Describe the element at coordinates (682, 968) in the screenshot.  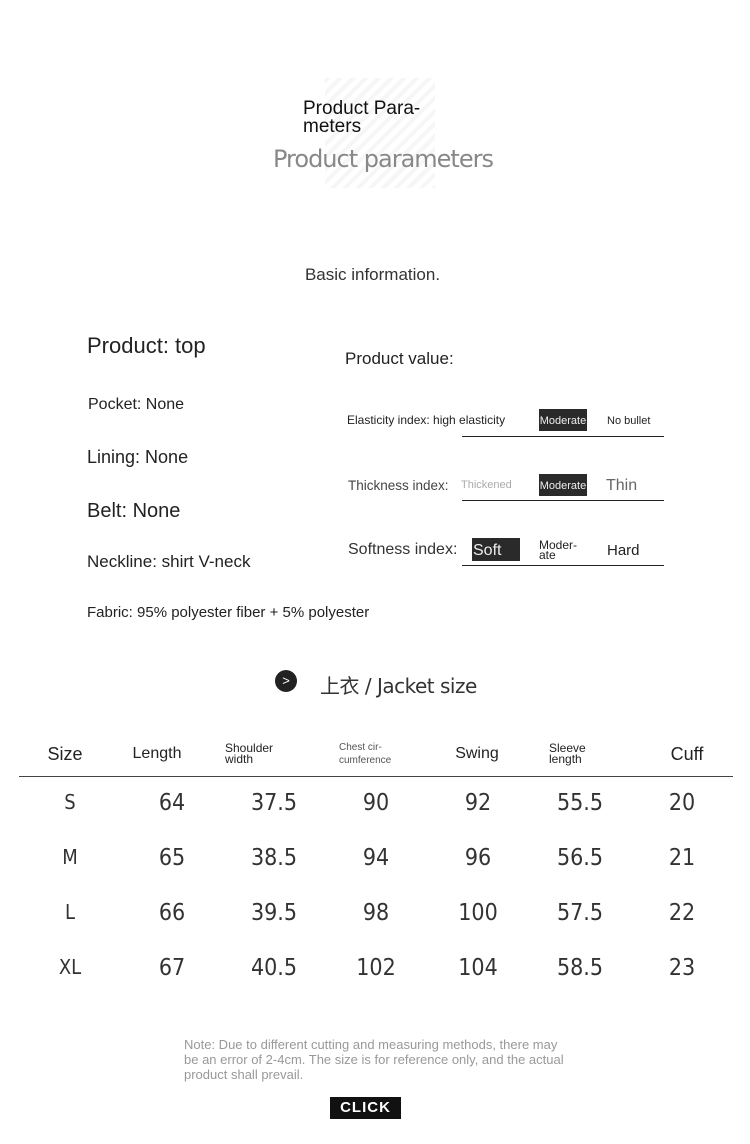
I see `cell: 23` at that location.